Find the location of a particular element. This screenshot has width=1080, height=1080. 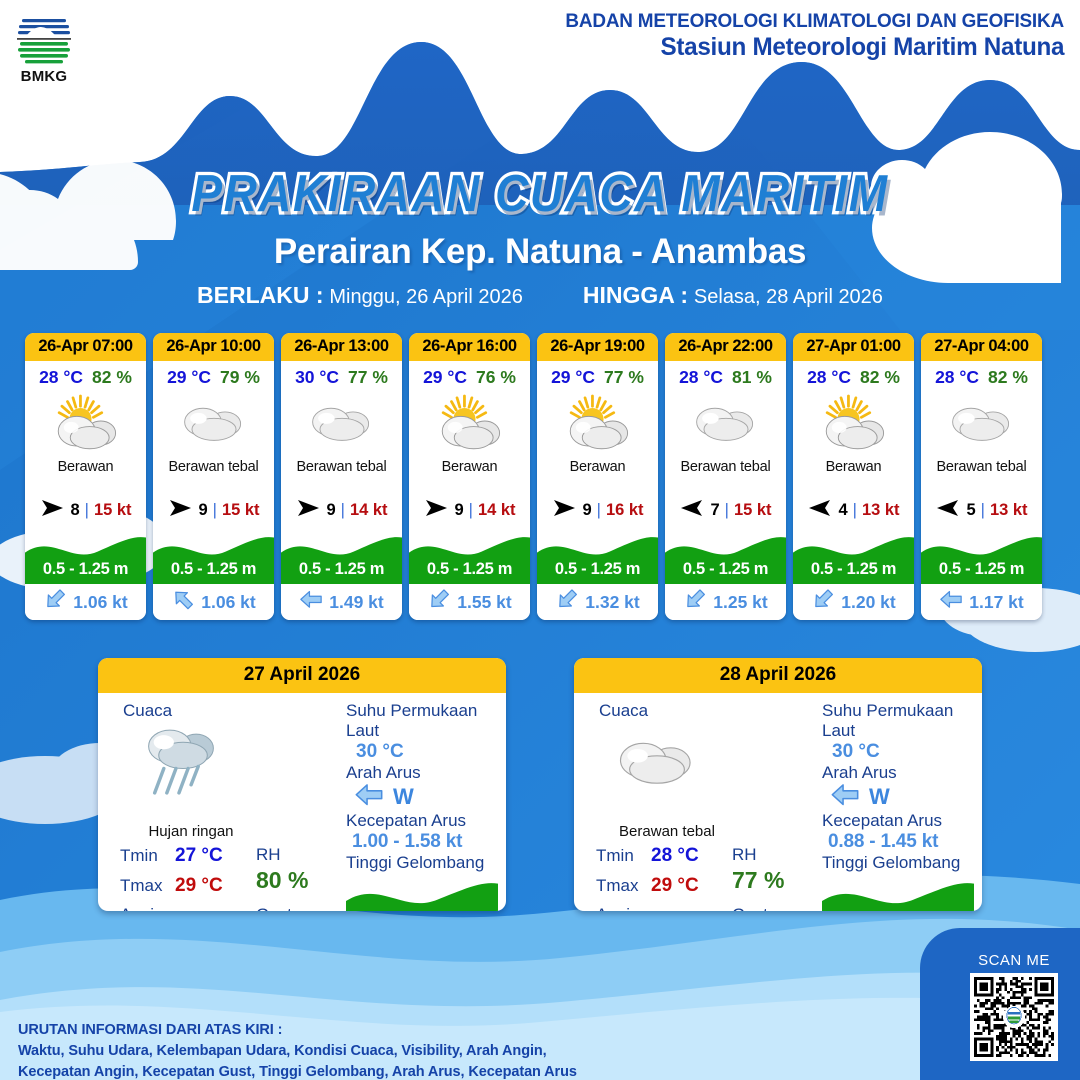

daily-gust-label: Gust is located at coordinates (282, 908).